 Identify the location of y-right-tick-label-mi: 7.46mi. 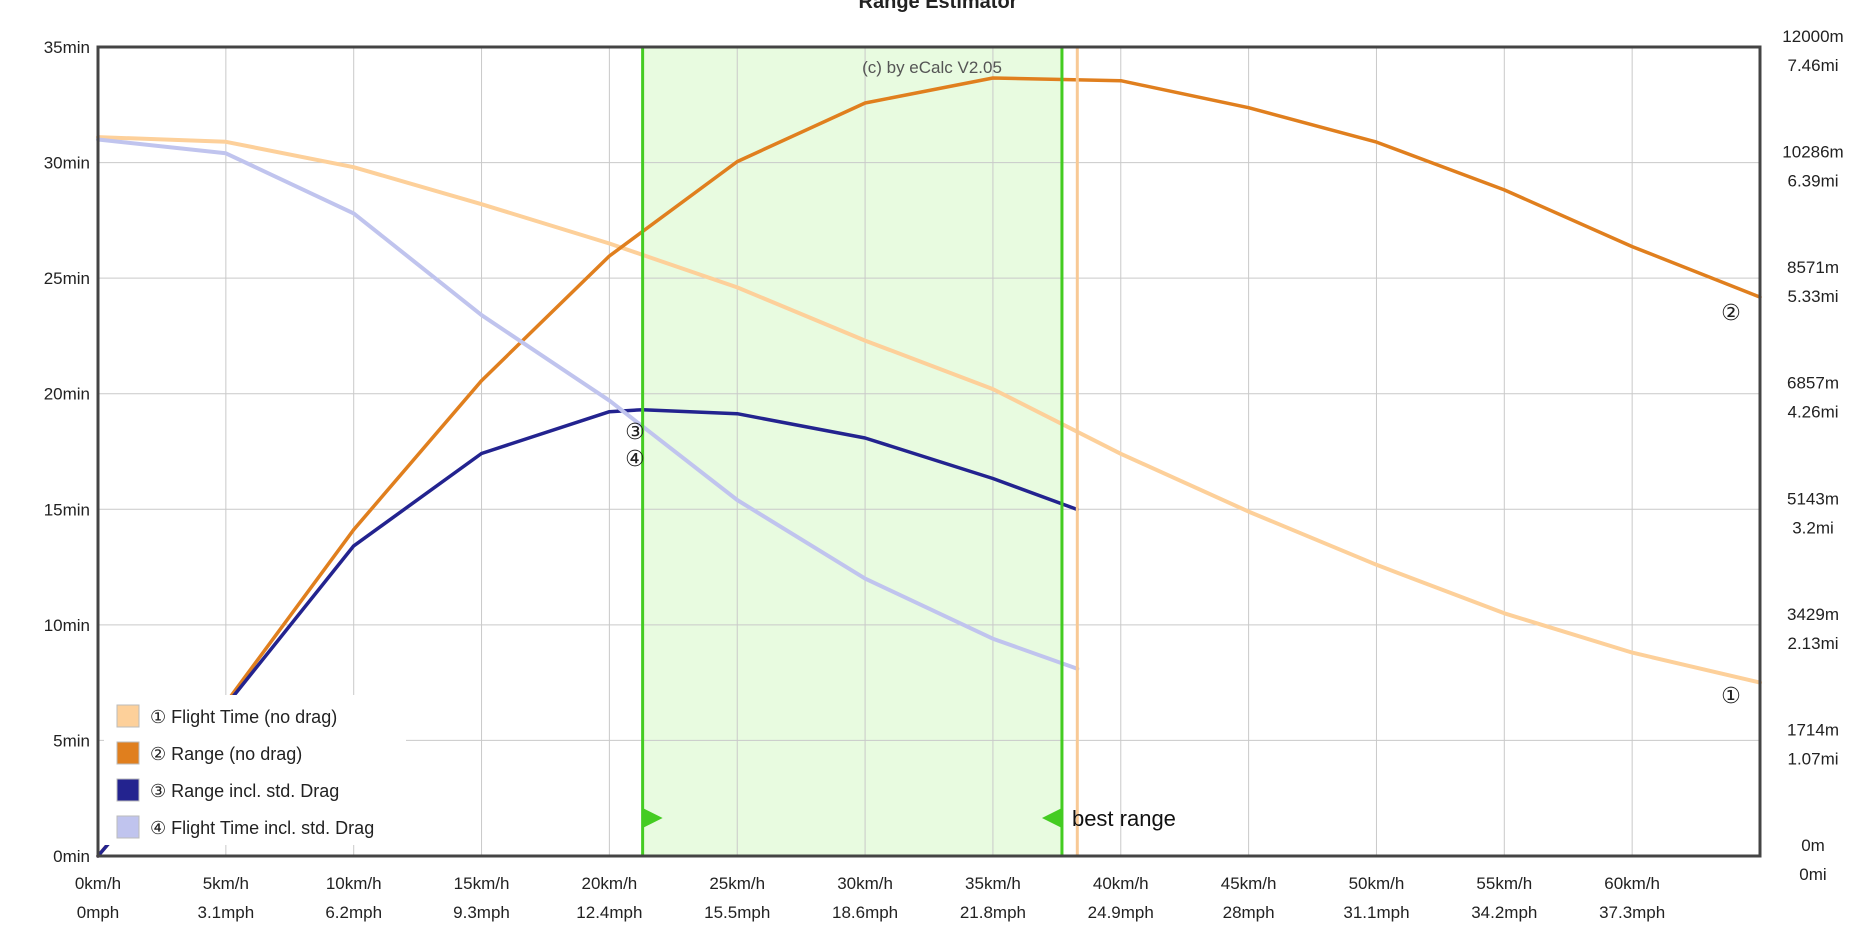
(1812, 65).